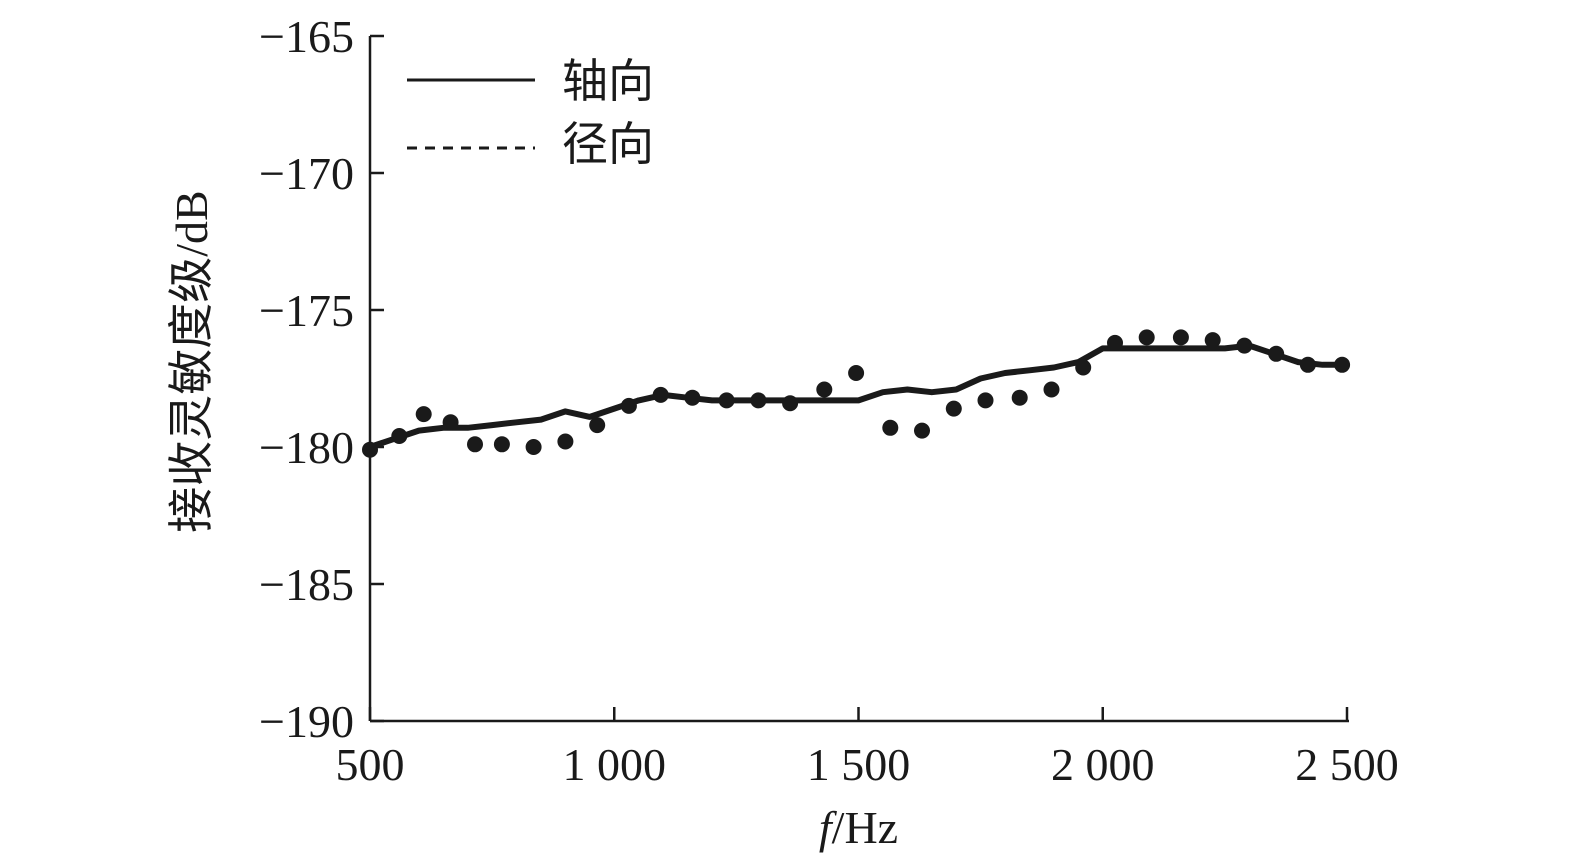  What do you see at coordinates (191, 361) in the screenshot?
I see `y-axis-title: 接收灵敏度级/dB` at bounding box center [191, 361].